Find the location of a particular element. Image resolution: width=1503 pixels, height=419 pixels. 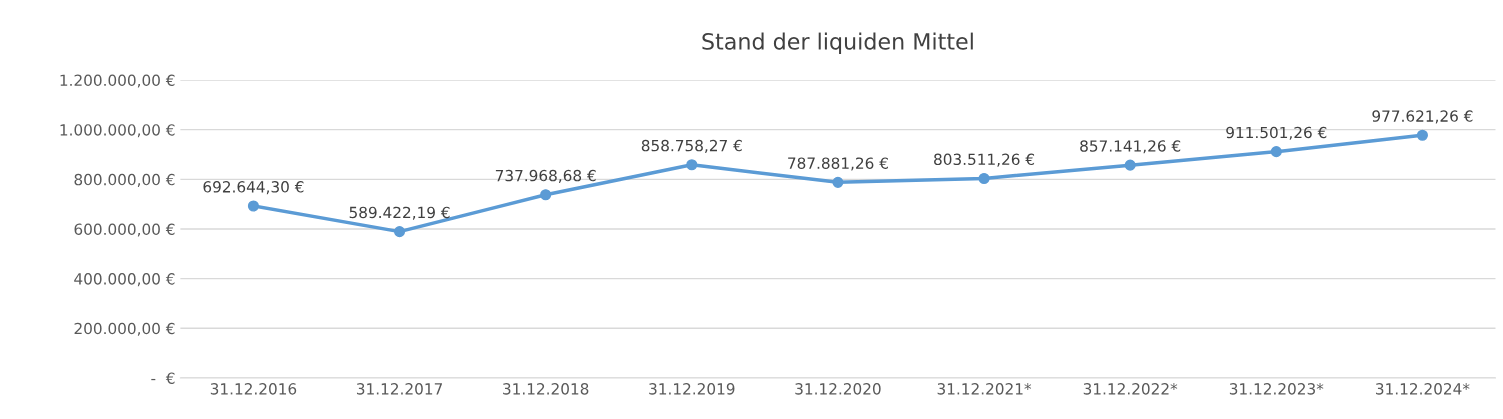

x-tick-label: 31.12.2022* is located at coordinates (1130, 389).